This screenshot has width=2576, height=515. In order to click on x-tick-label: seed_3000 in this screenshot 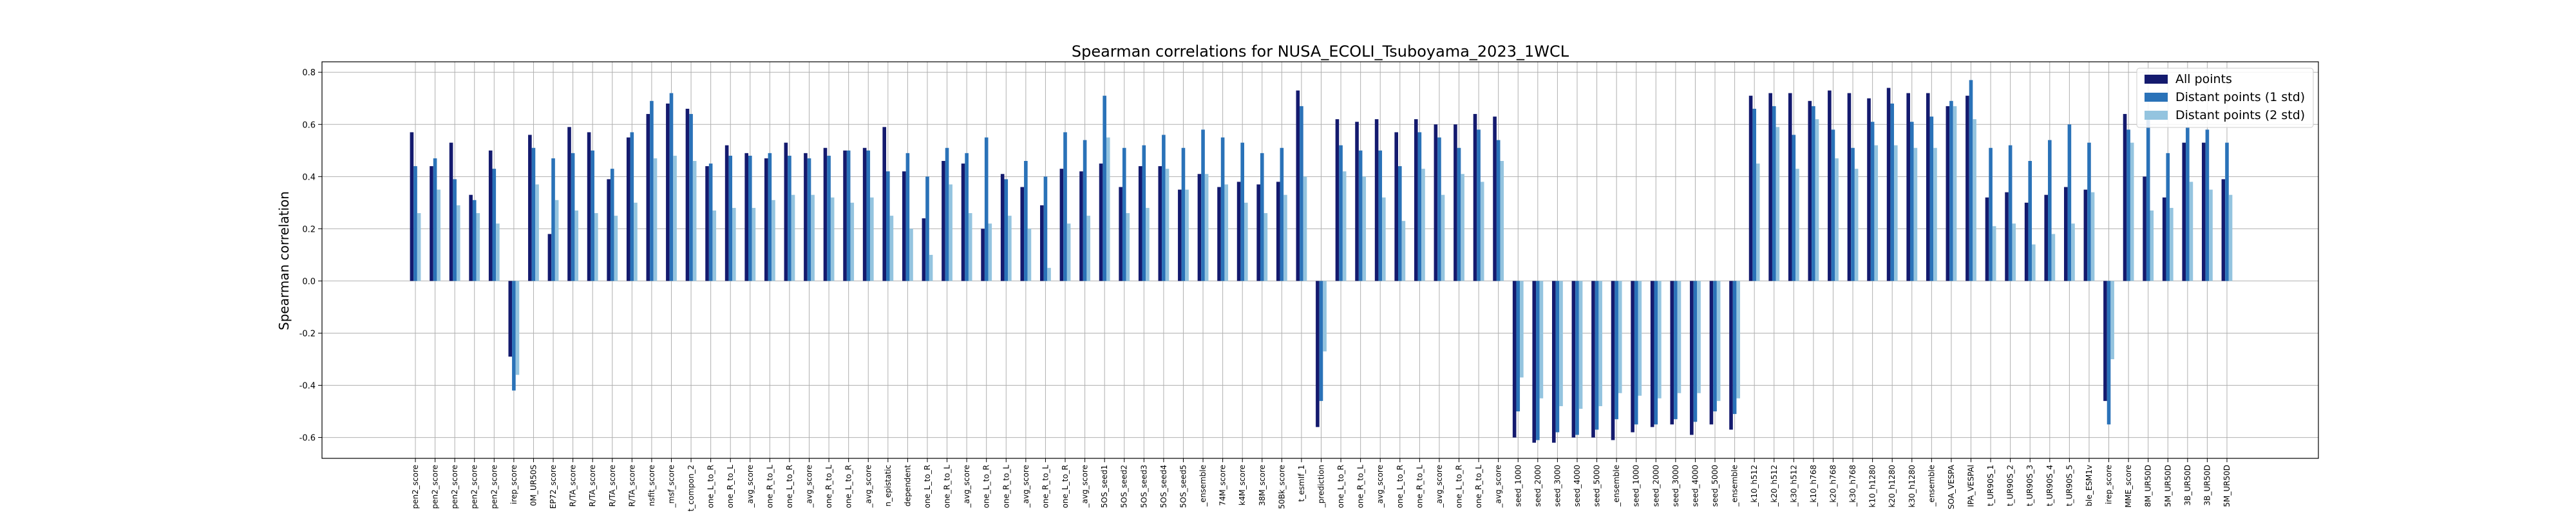, I will do `click(1675, 486)`.